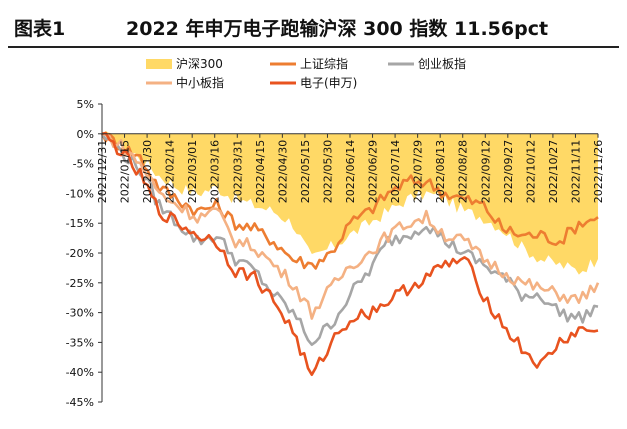  Describe the element at coordinates (170, 171) in the screenshot. I see `x-tick-label: 2022/02/14` at that location.